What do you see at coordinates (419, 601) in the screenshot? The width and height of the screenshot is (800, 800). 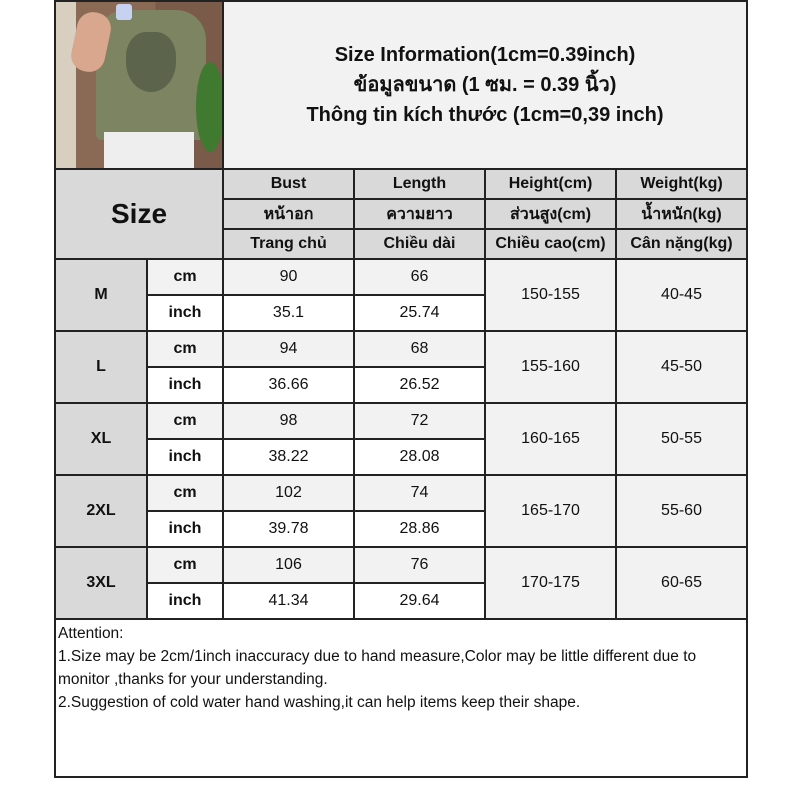 I see `length-inch: 29.64` at bounding box center [419, 601].